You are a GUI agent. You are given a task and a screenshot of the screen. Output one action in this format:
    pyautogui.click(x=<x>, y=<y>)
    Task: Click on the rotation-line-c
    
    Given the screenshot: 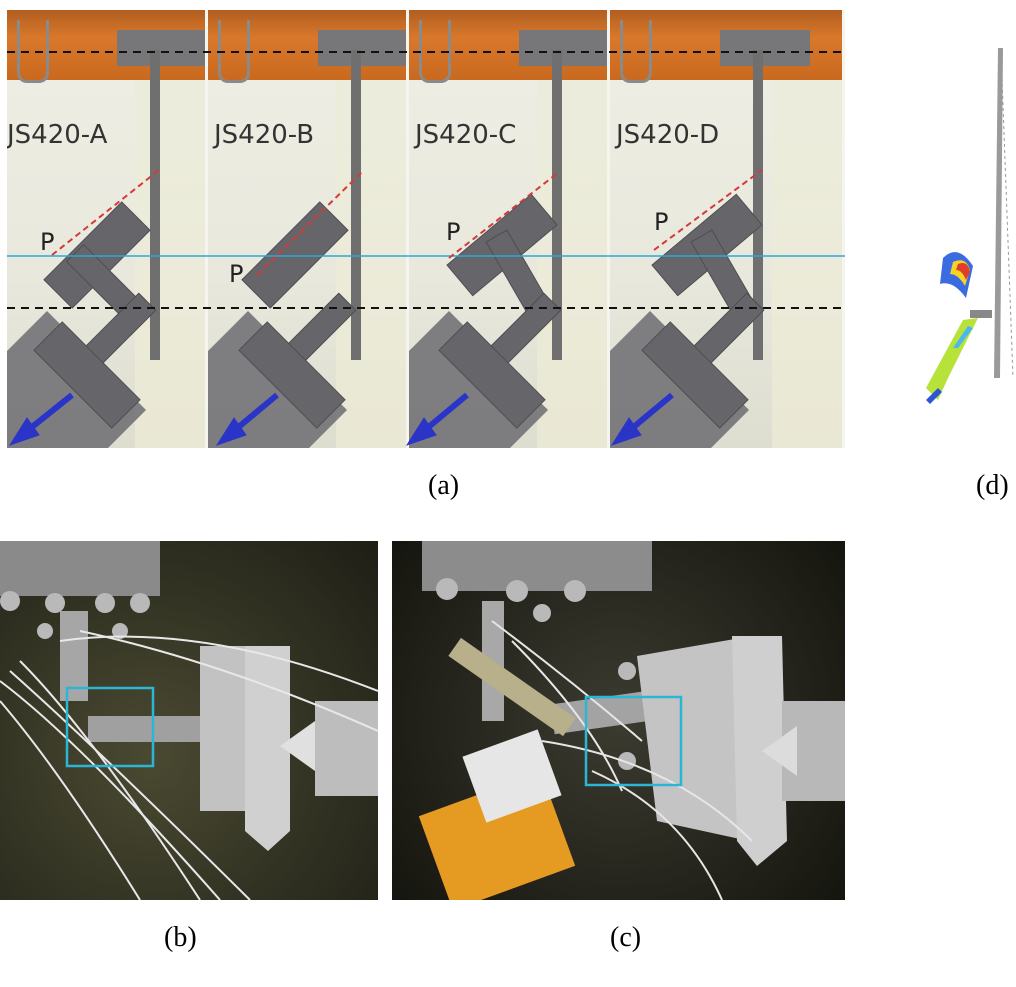 What is the action you would take?
    pyautogui.click(x=504, y=215)
    